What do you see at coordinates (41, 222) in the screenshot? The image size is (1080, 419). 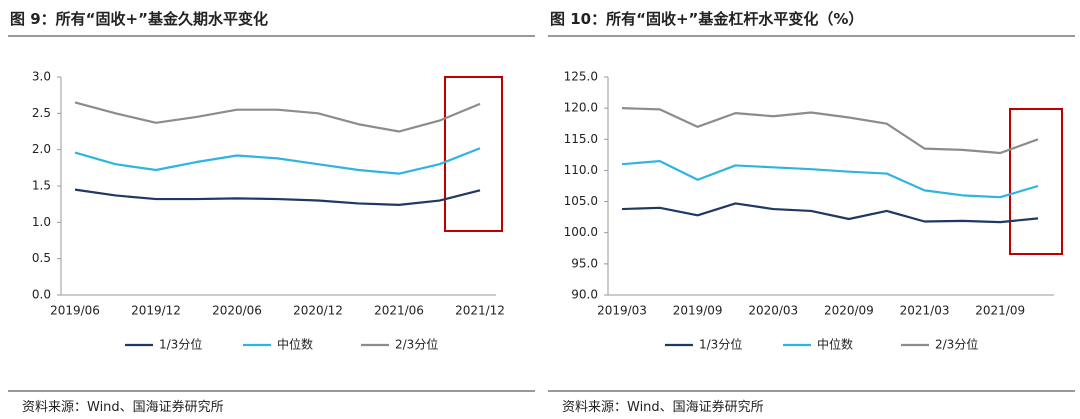 I see `y-tick-label: 1.0` at bounding box center [41, 222].